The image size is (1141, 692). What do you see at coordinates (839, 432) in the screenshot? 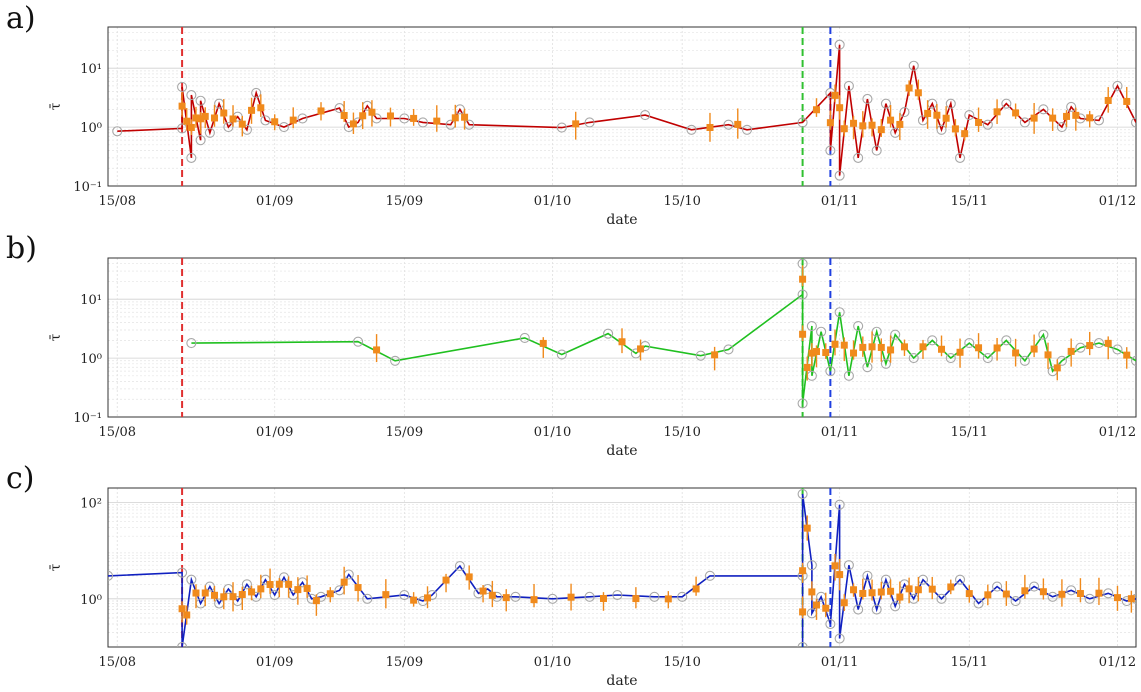
I see `x-tick-label: 01/11` at bounding box center [839, 432].